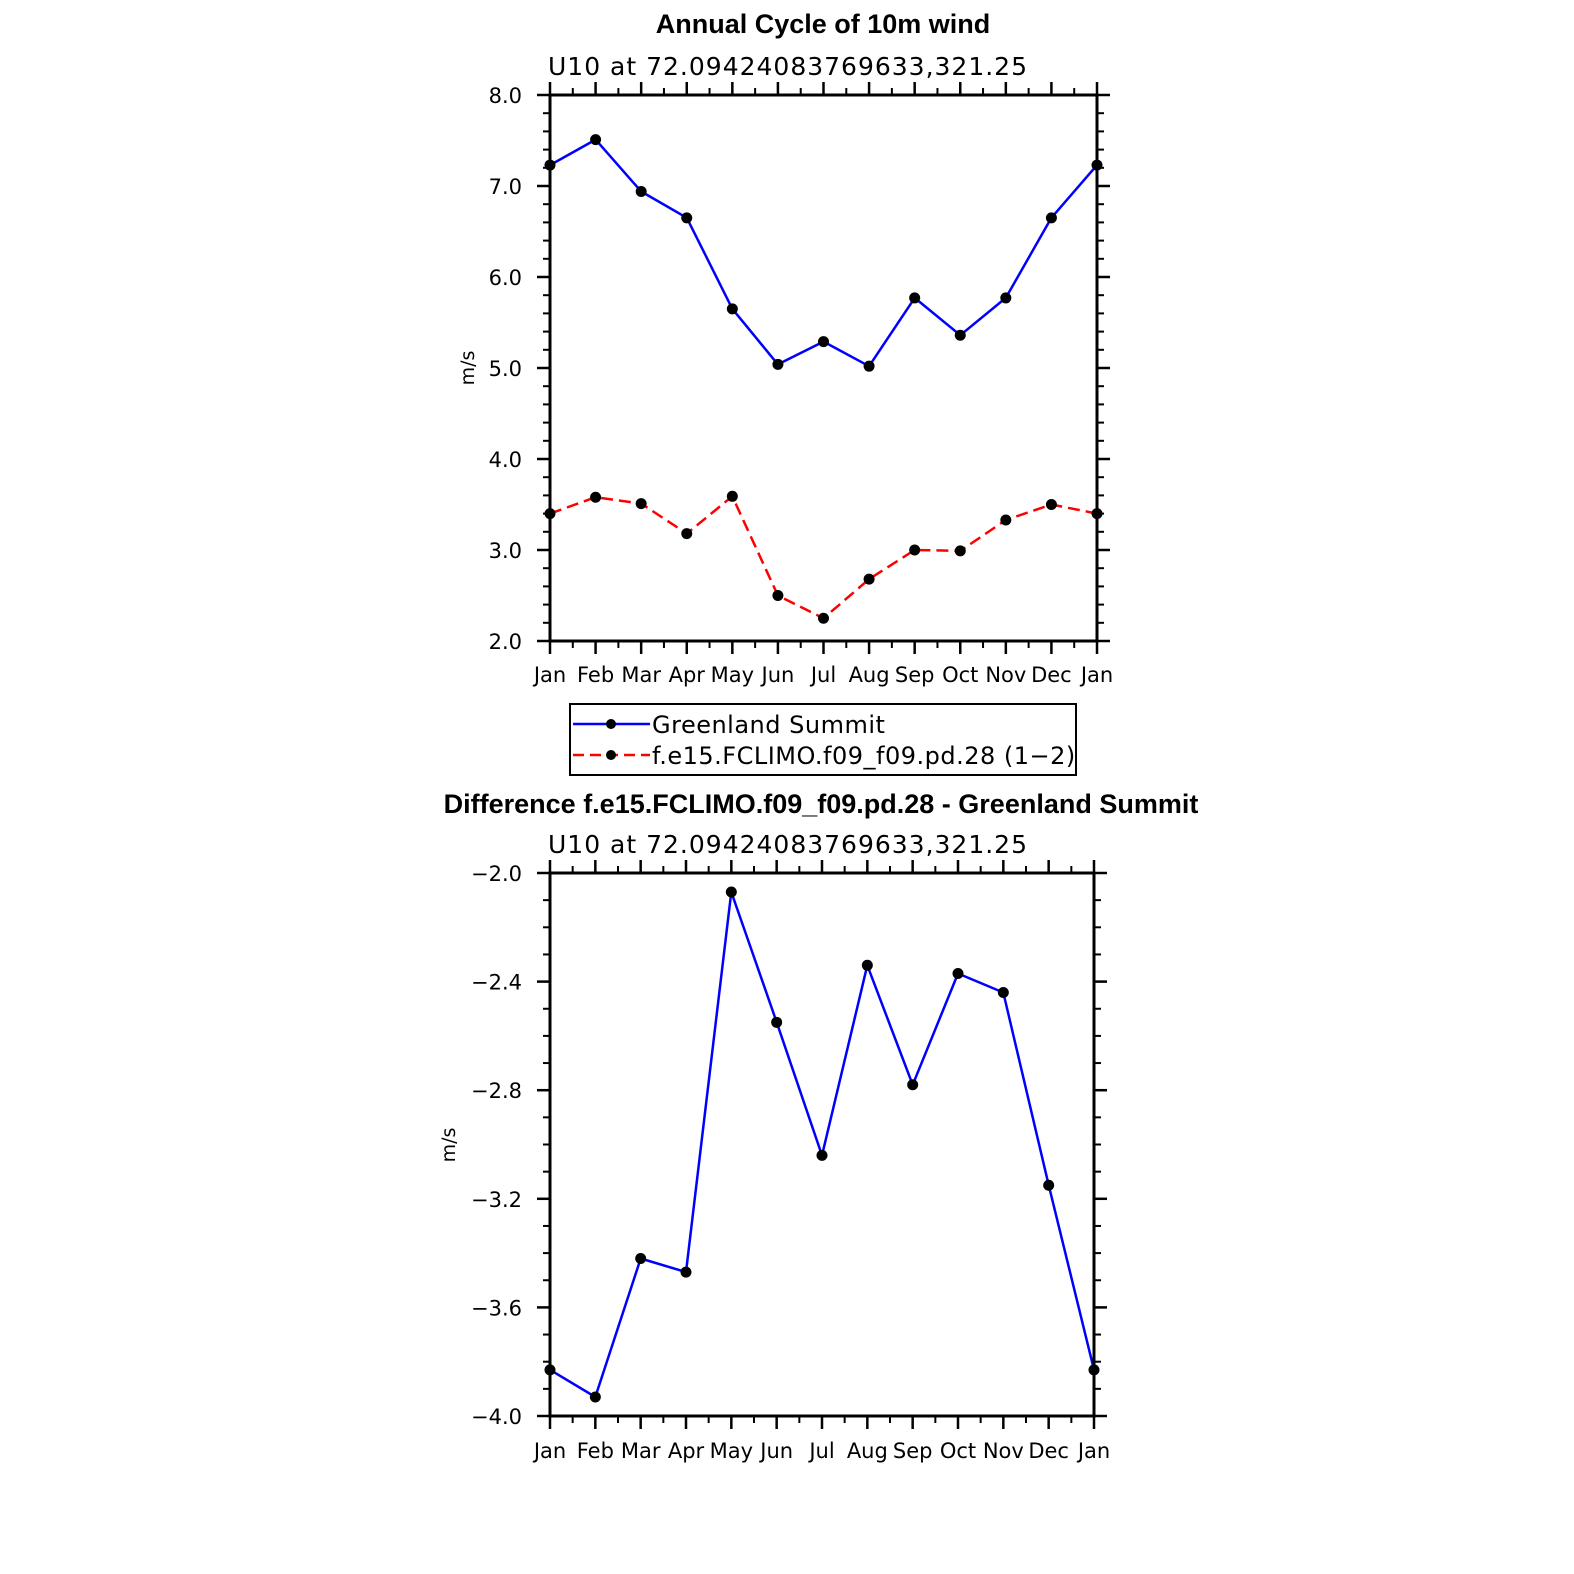 The image size is (1574, 1574). I want to click on y-tick-label: 4.0, so click(505, 460).